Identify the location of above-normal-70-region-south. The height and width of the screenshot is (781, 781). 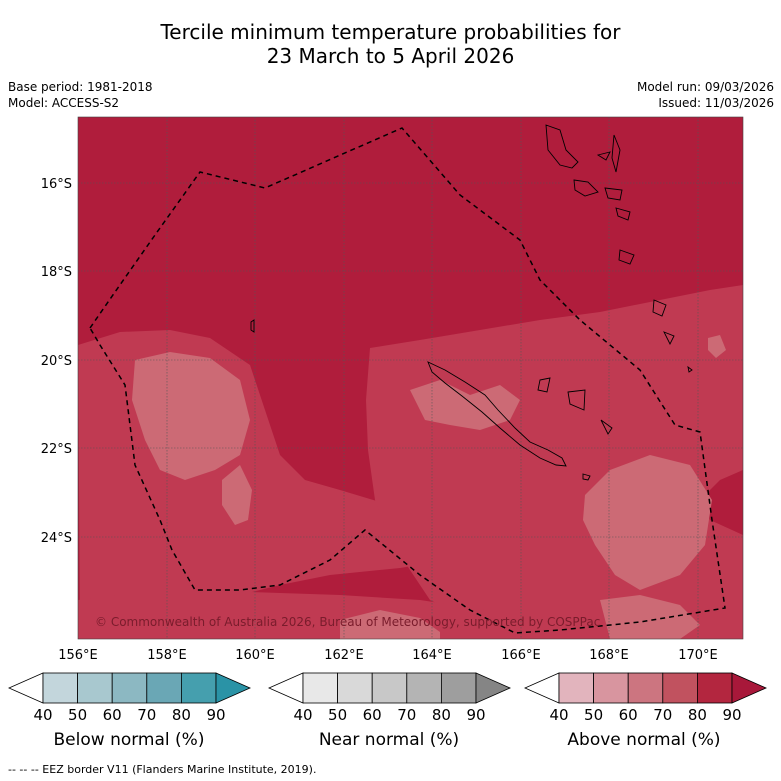
(339, 614).